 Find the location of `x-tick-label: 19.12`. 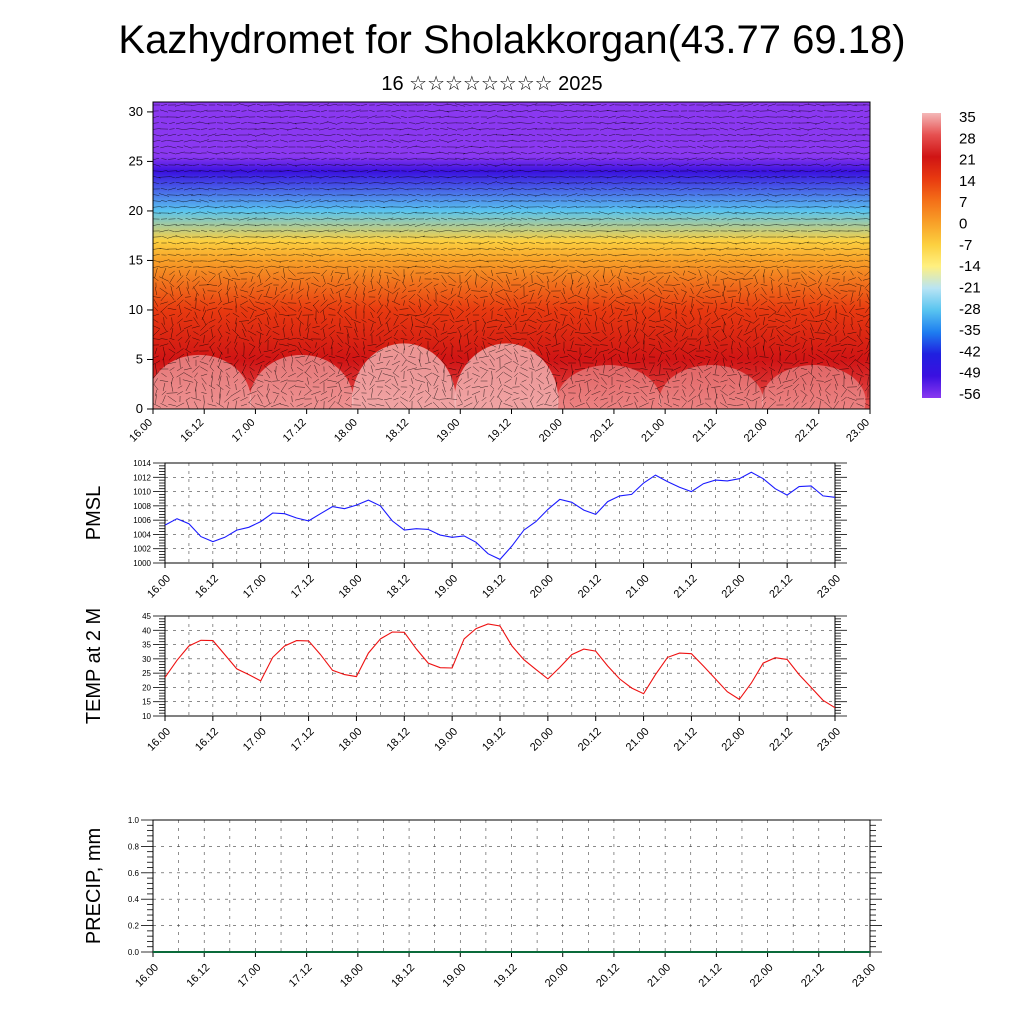

x-tick-label: 19.12 is located at coordinates (494, 587).